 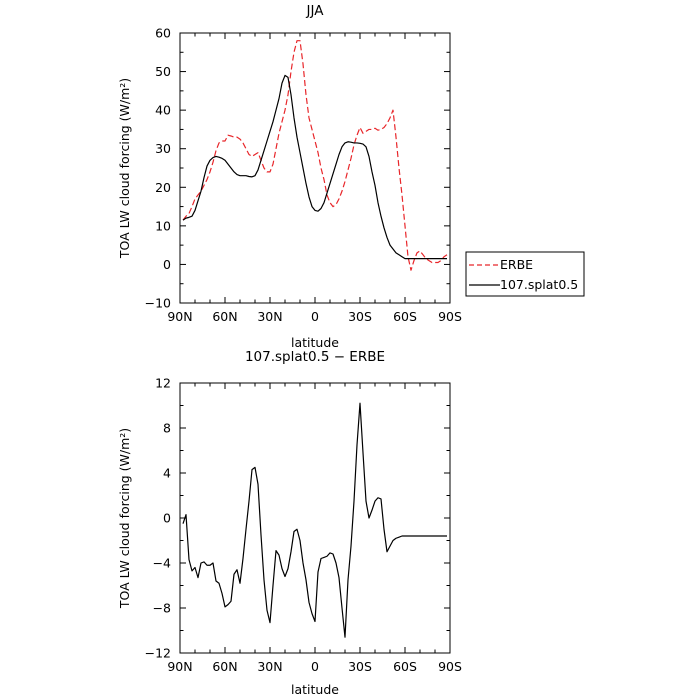 I want to click on top-x-tick-label: 0, so click(x=315, y=316).